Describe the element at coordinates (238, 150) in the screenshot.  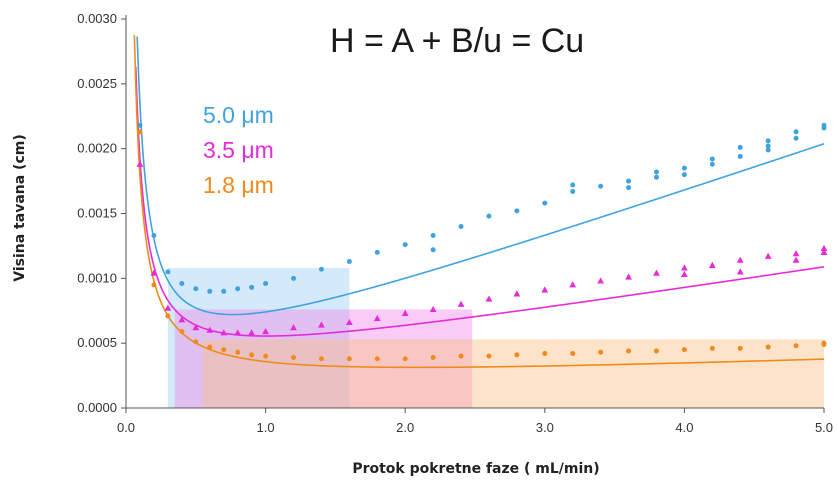
I see `legend: 5.0 μm 3.5 μm 1.8 μm` at that location.